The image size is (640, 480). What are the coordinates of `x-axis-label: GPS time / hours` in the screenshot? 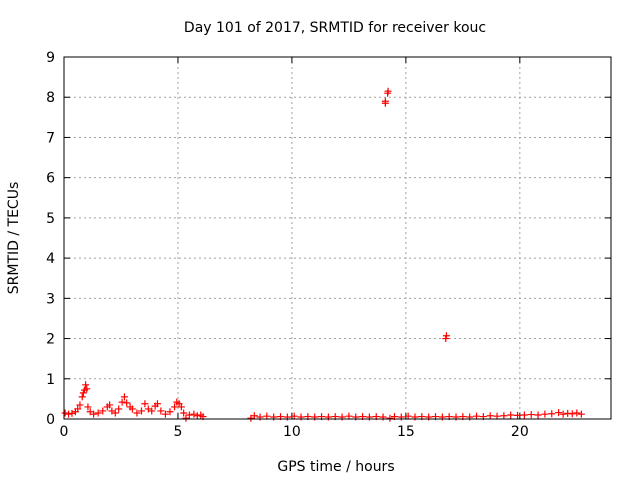 It's located at (335, 467).